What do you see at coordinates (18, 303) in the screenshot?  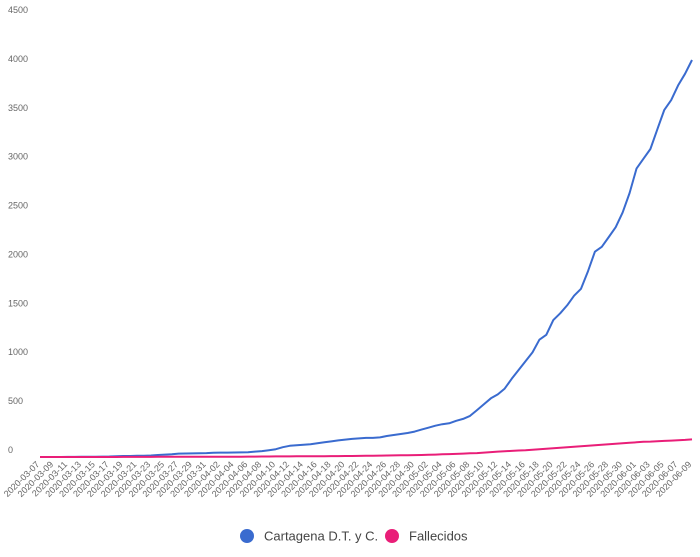 I see `y-tick-label: 1500` at bounding box center [18, 303].